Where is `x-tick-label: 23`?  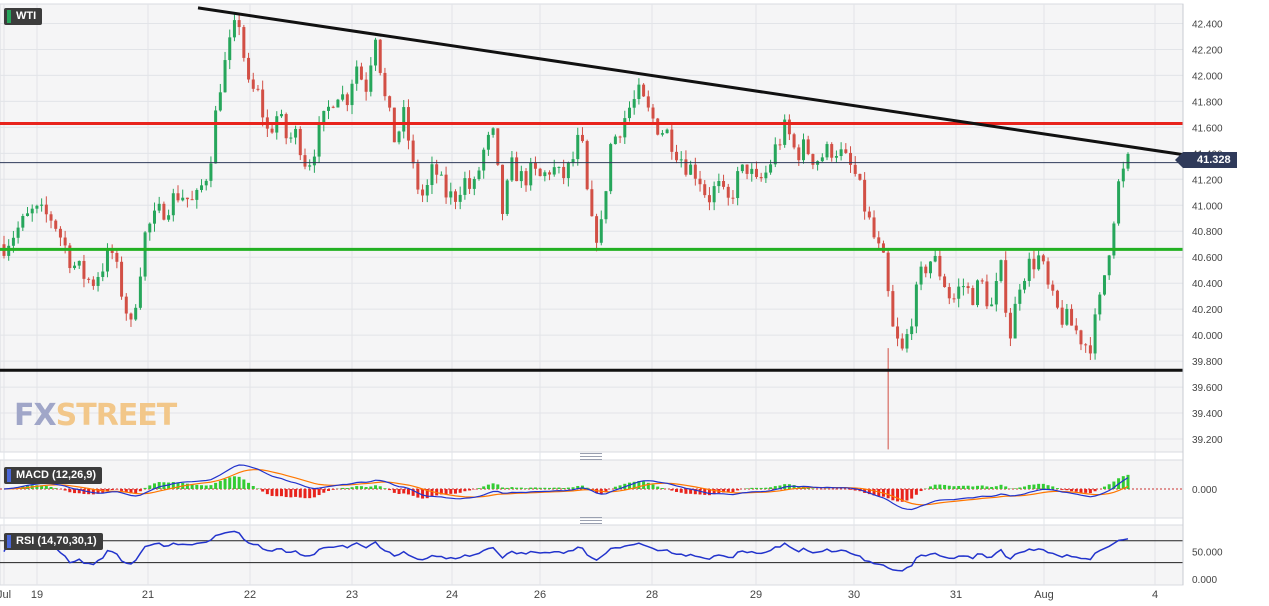 x-tick-label: 23 is located at coordinates (352, 595).